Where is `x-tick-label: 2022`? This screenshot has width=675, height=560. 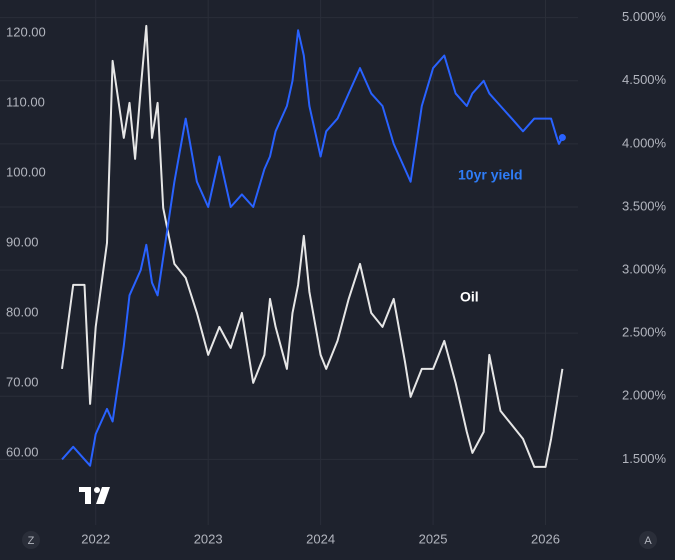 x-tick-label: 2022 is located at coordinates (95, 538).